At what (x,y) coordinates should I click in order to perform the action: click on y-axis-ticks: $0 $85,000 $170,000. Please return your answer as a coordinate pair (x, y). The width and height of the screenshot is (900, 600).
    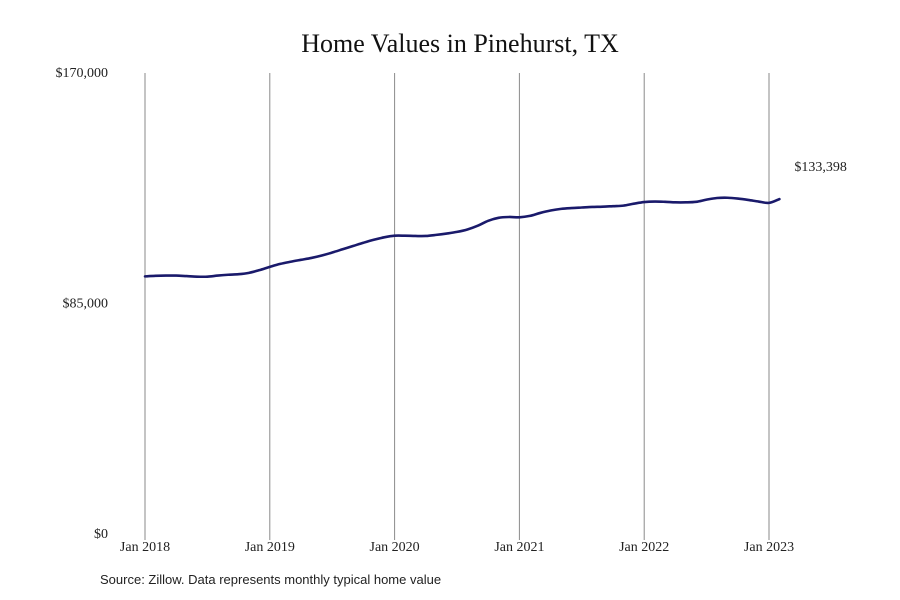
    Looking at the image, I should click on (82, 304).